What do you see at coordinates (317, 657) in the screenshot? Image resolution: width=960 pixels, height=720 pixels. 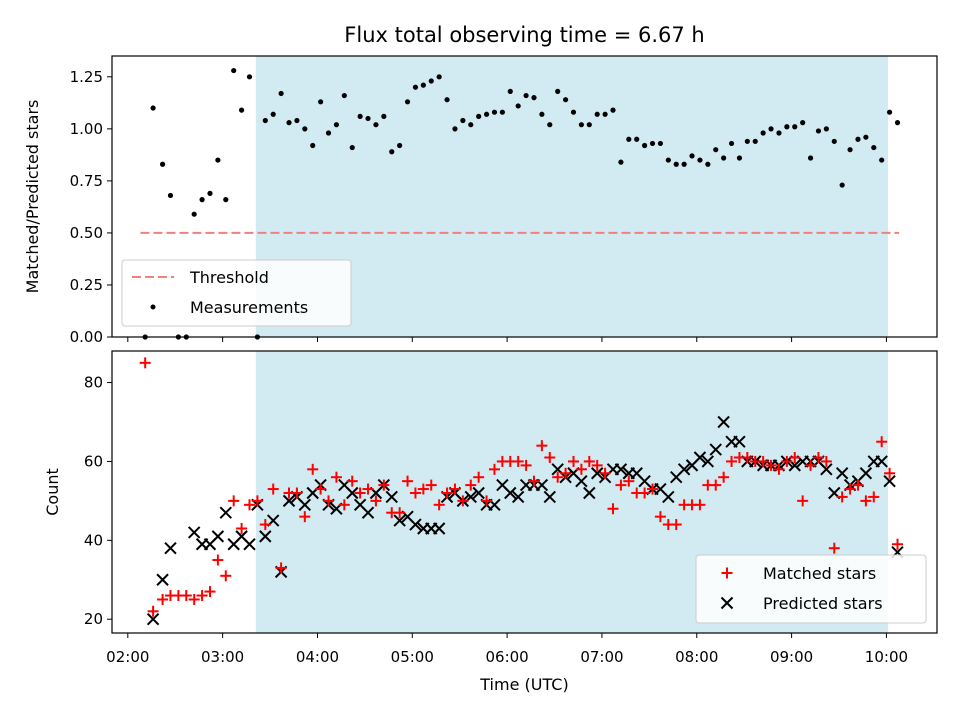 I see `x-tick-label: 04:00` at bounding box center [317, 657].